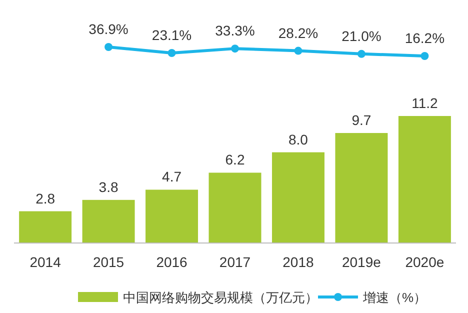  I want to click on legend-label: 中国网络购物交易规模（万亿元）, so click(220, 297).